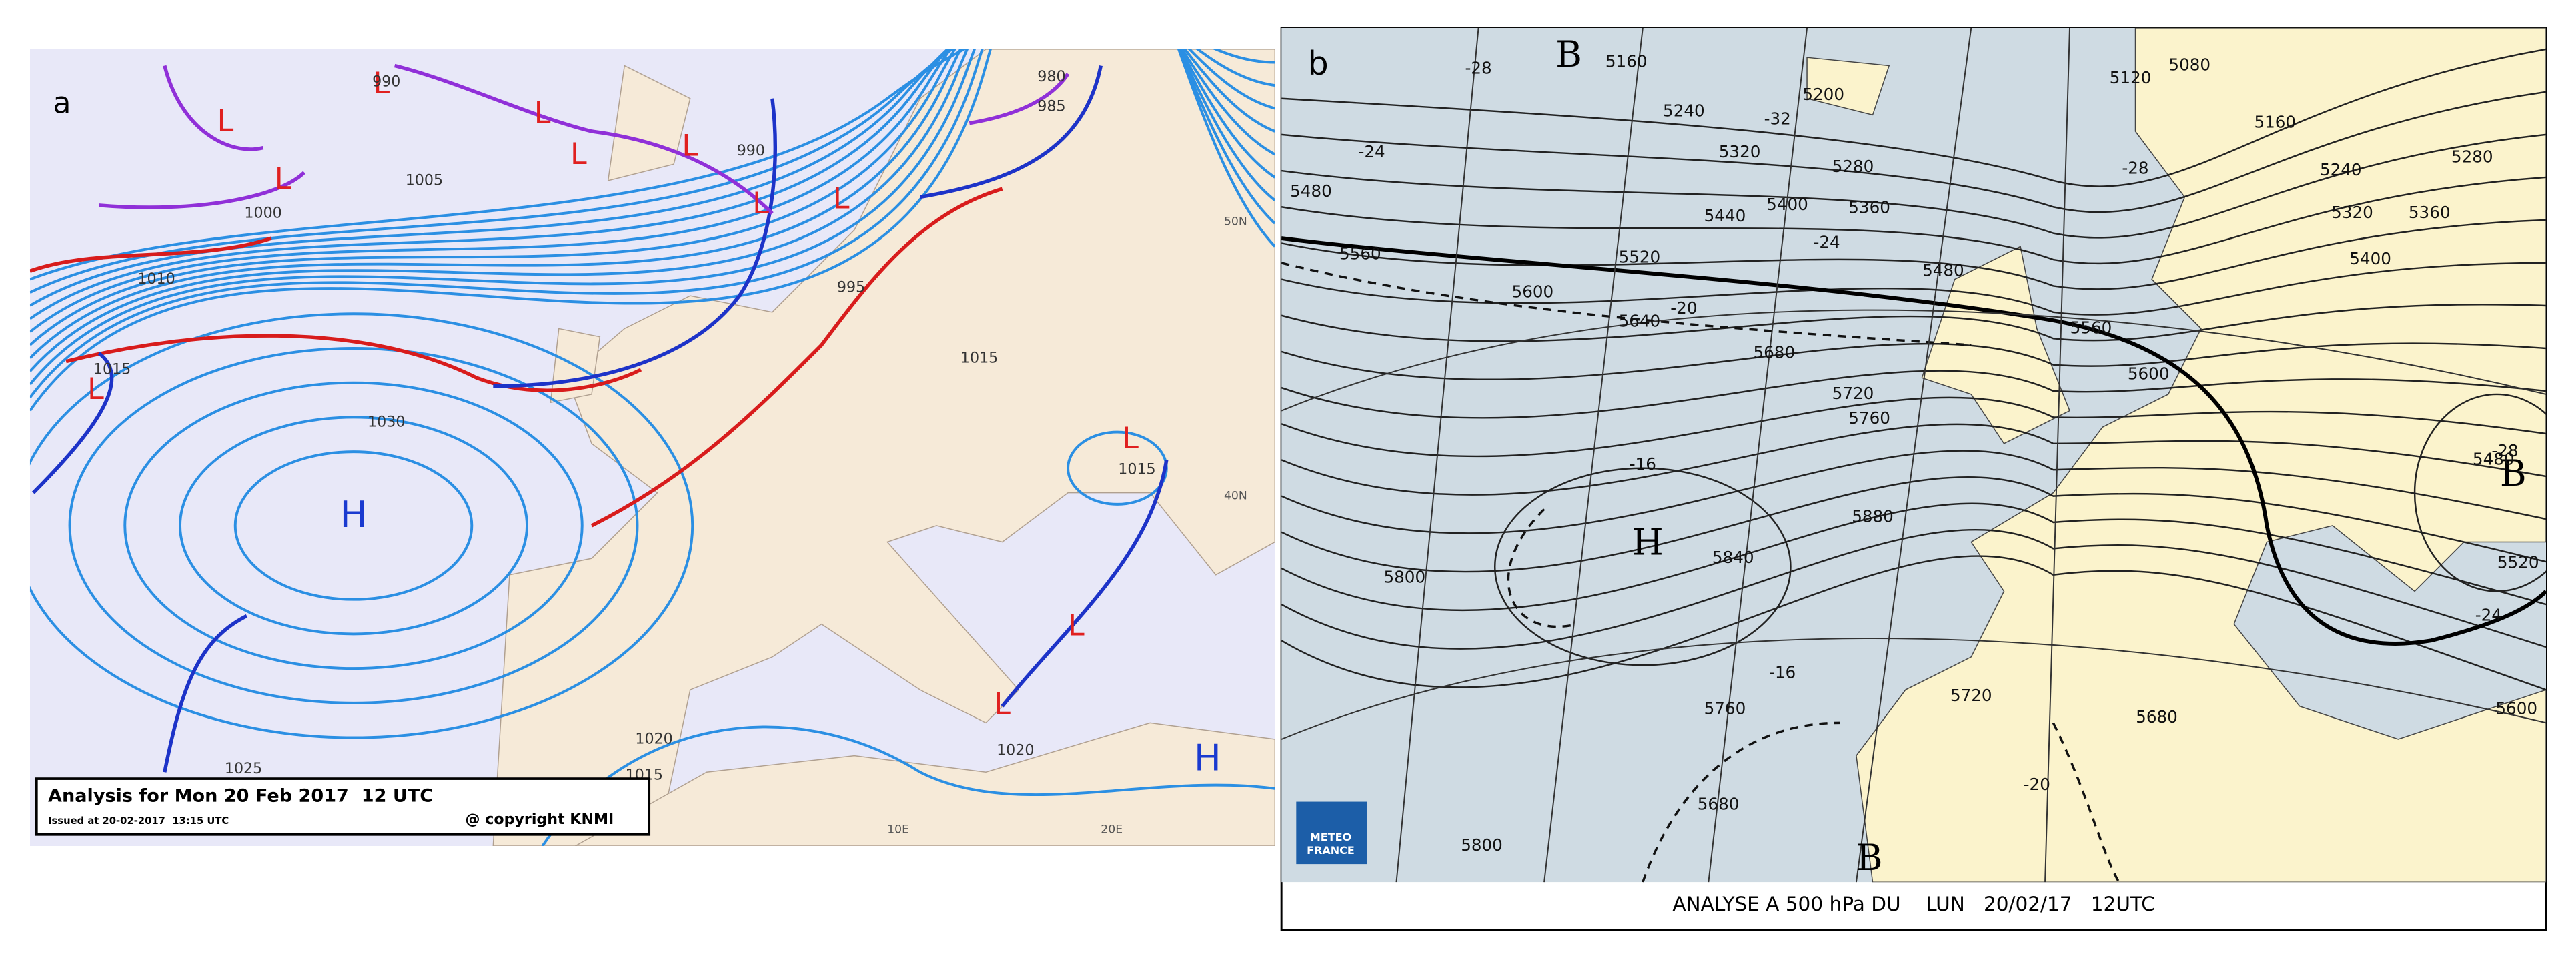 This screenshot has width=2576, height=956. I want to click on geopotential-label: 5520, so click(2518, 562).